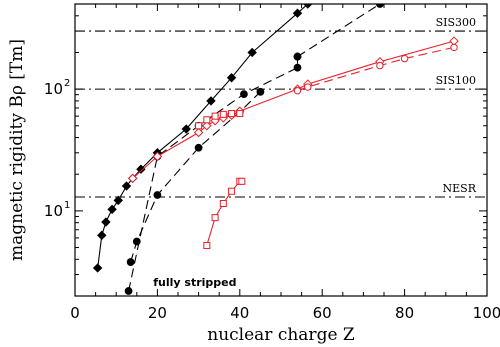 The width and height of the screenshot is (500, 347). I want to click on reference-label-nesr: NESR, so click(460, 188).